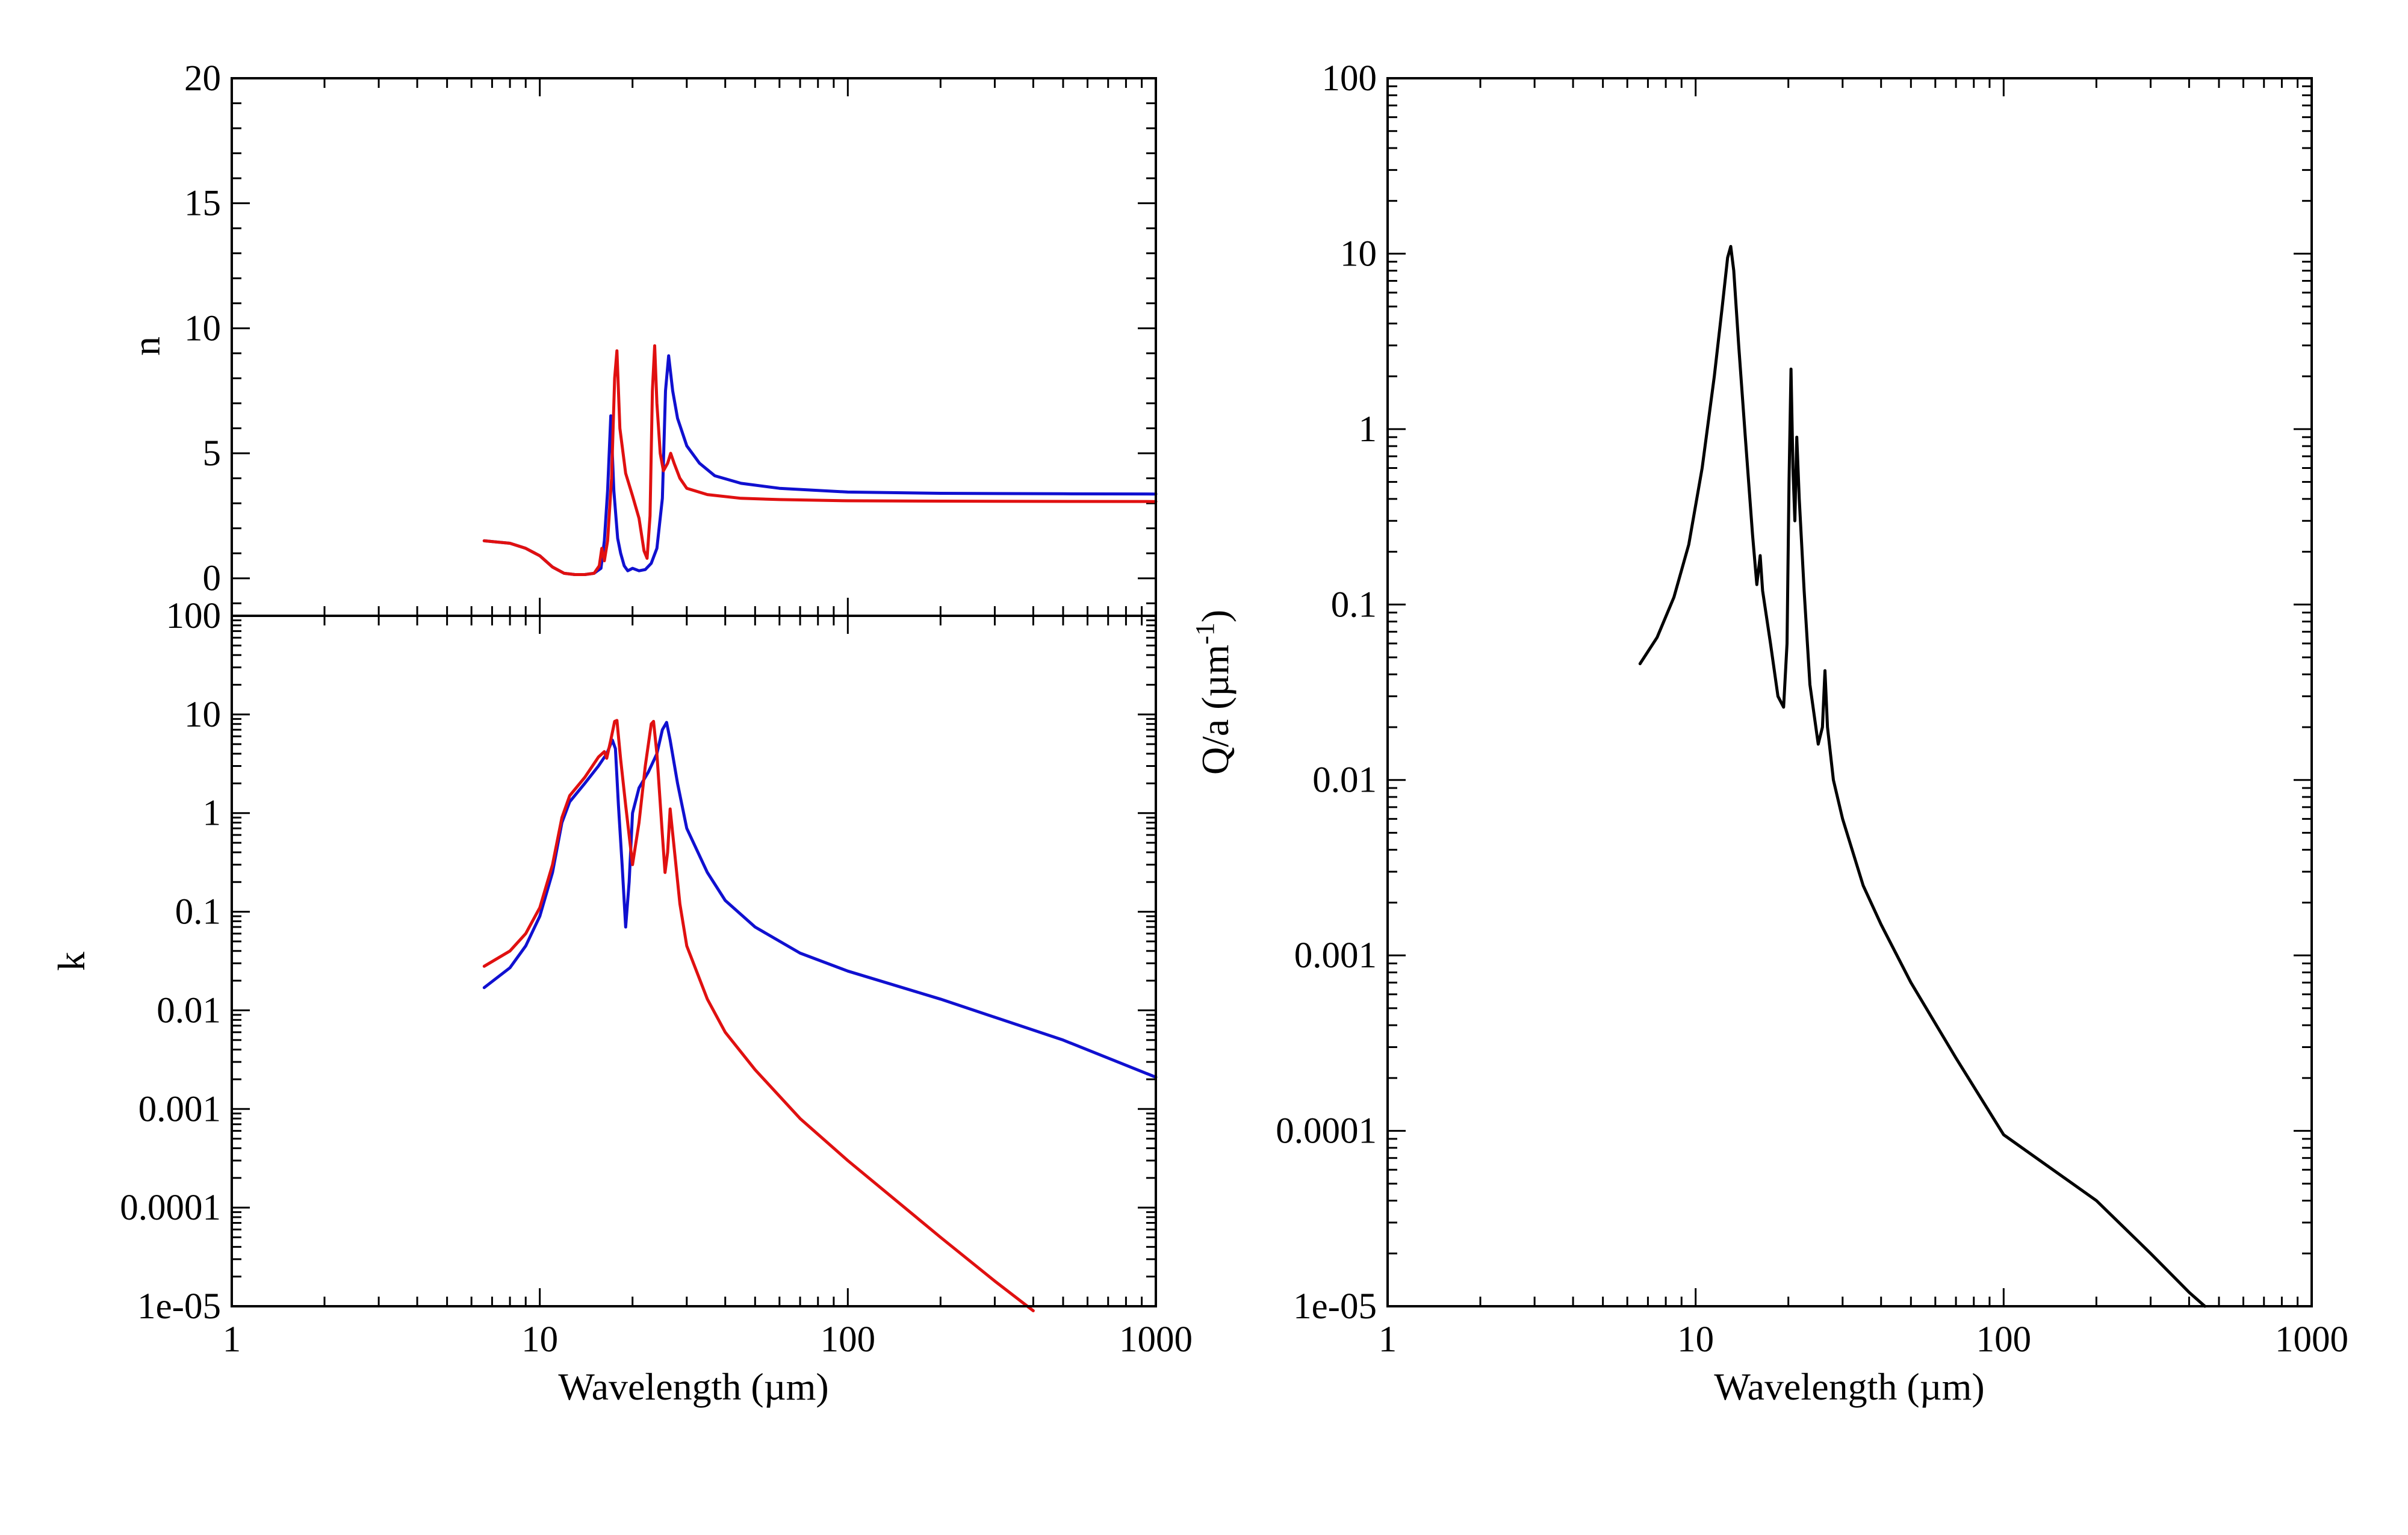 The width and height of the screenshot is (2408, 1535). What do you see at coordinates (212, 579) in the screenshot?
I see `y-tick-label: 0` at bounding box center [212, 579].